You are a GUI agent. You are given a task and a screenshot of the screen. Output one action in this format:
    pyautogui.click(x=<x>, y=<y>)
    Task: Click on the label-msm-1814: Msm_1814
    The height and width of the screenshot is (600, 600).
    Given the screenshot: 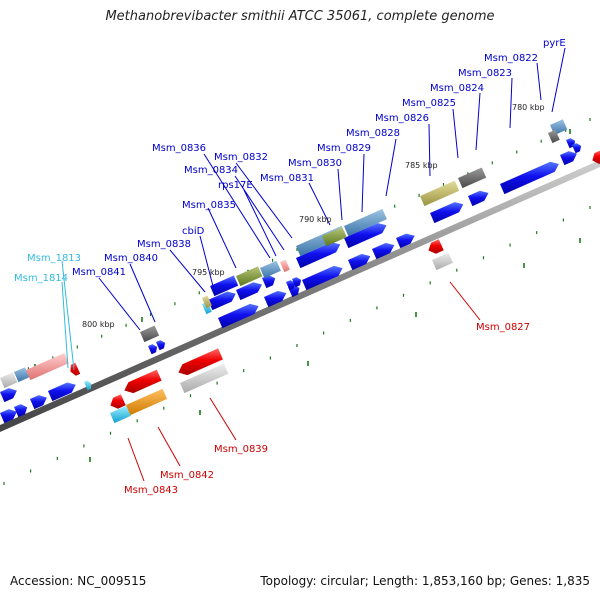 What is the action you would take?
    pyautogui.click(x=41, y=278)
    